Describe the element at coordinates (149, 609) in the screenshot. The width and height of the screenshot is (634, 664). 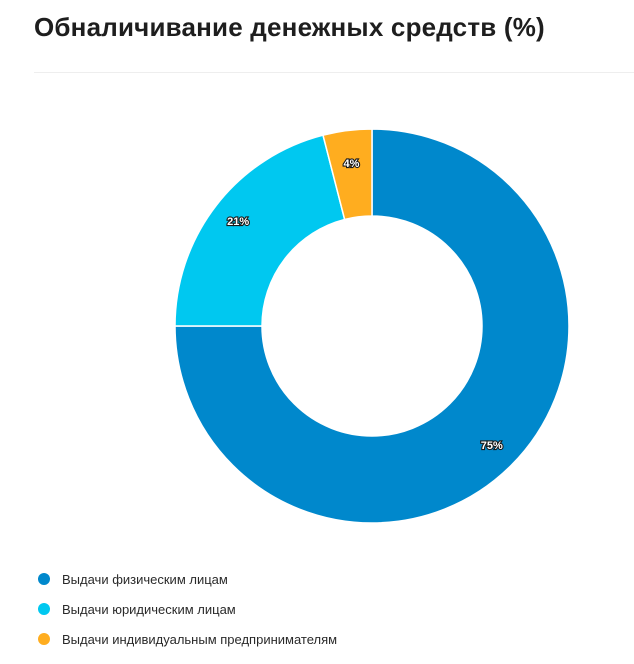
I see `legend-label: Выдачи юридическим лицам` at that location.